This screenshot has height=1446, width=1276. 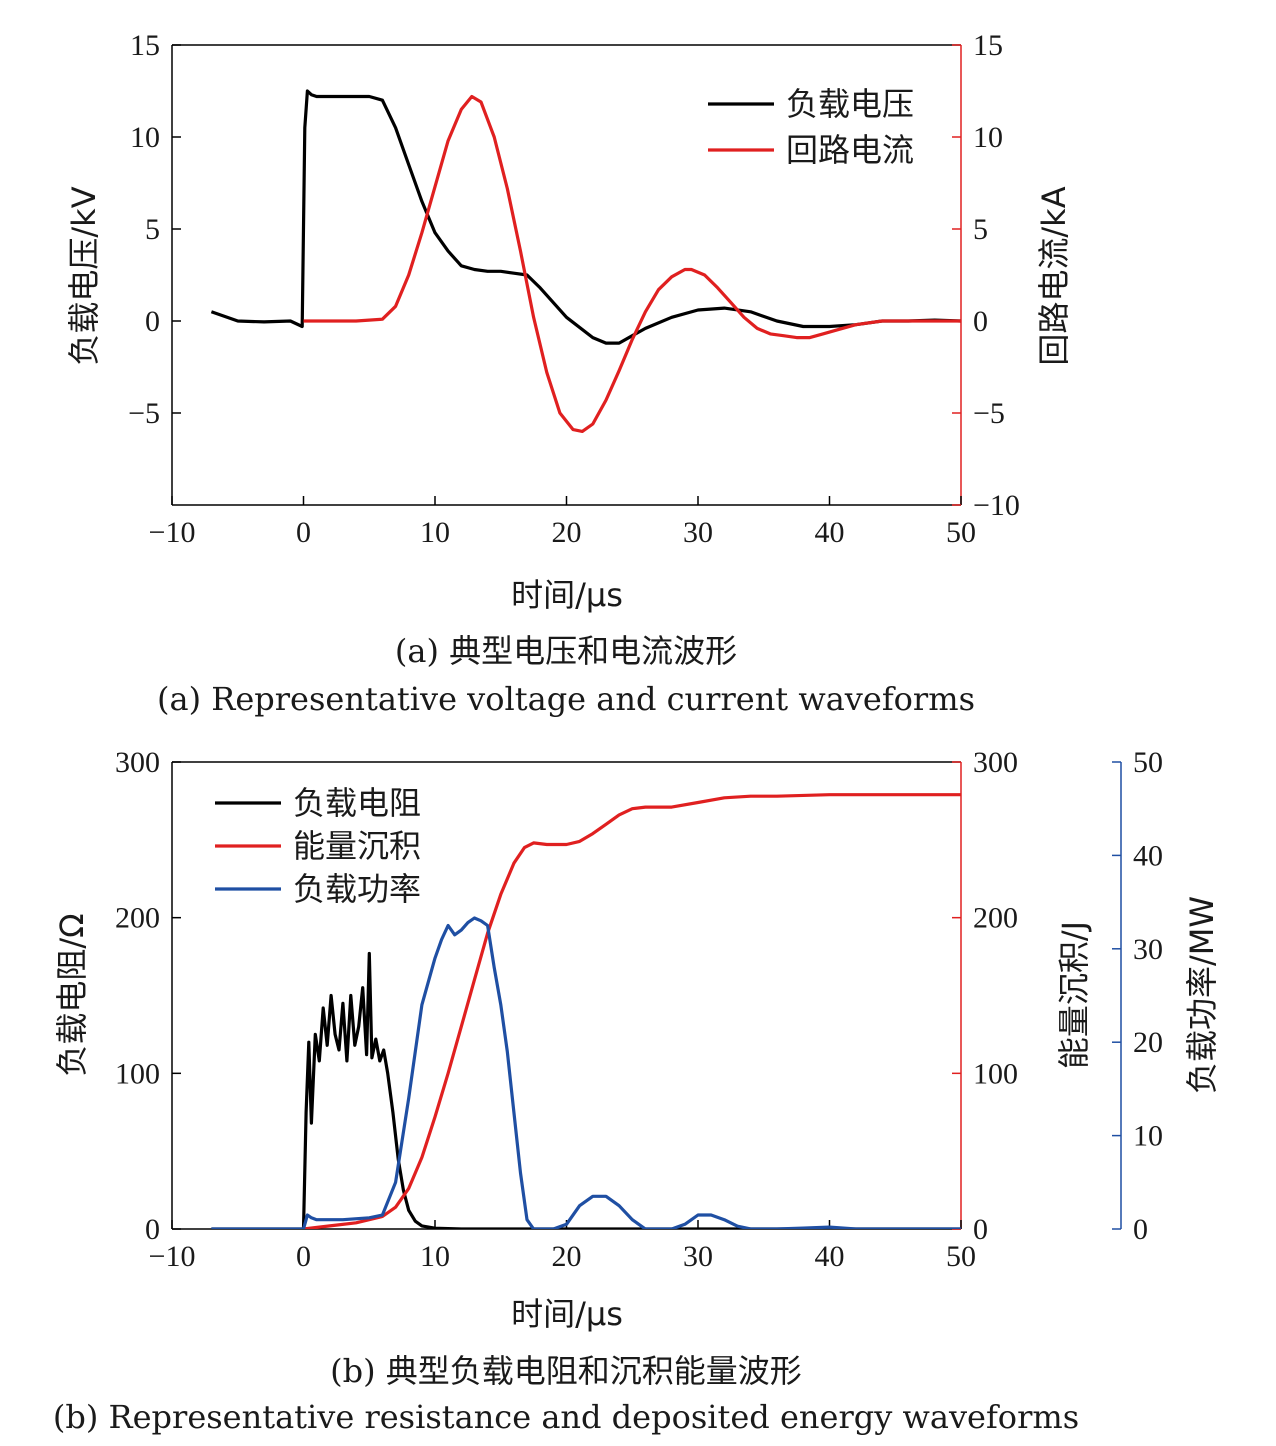 I want to click on left-tick-label: 200, so click(x=137, y=918).